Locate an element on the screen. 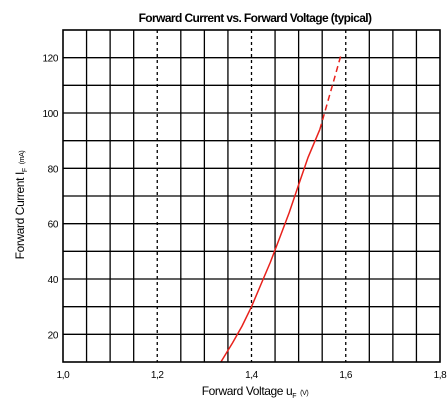  x-tick-label: 1,2 is located at coordinates (158, 375).